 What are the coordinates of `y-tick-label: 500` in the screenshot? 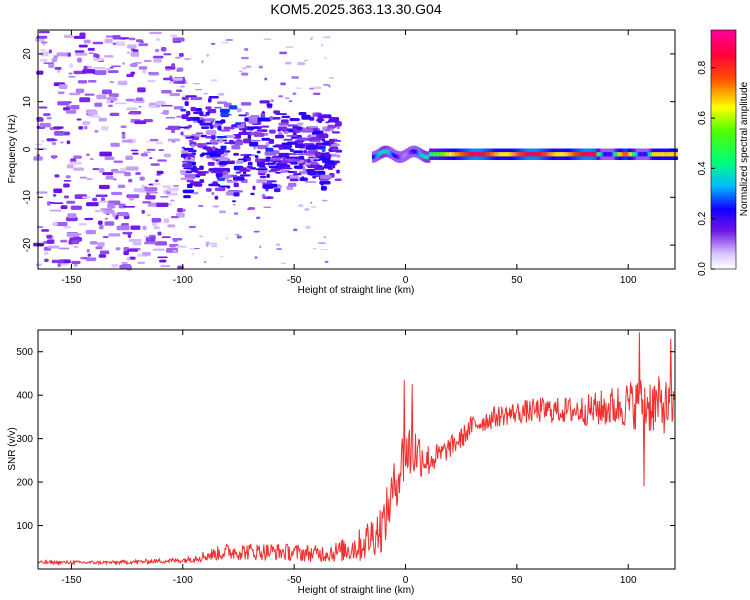 It's located at (24, 352).